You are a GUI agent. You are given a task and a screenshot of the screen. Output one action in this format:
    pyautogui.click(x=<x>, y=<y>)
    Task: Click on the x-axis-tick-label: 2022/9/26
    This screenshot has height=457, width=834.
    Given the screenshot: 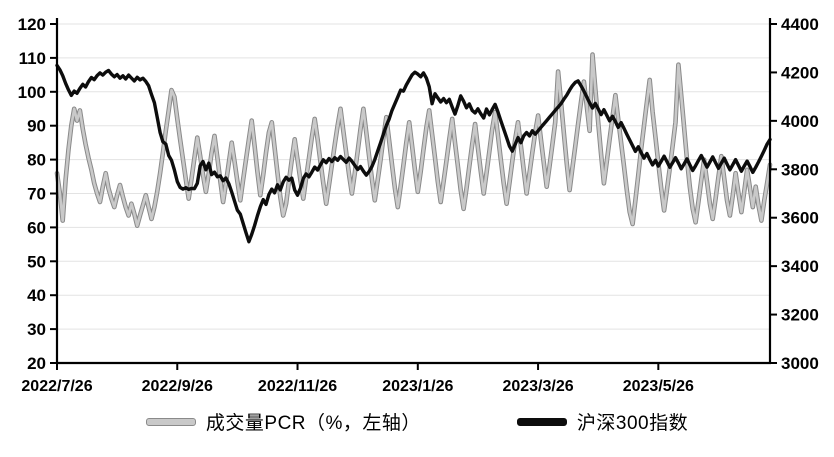 What is the action you would take?
    pyautogui.click(x=177, y=386)
    